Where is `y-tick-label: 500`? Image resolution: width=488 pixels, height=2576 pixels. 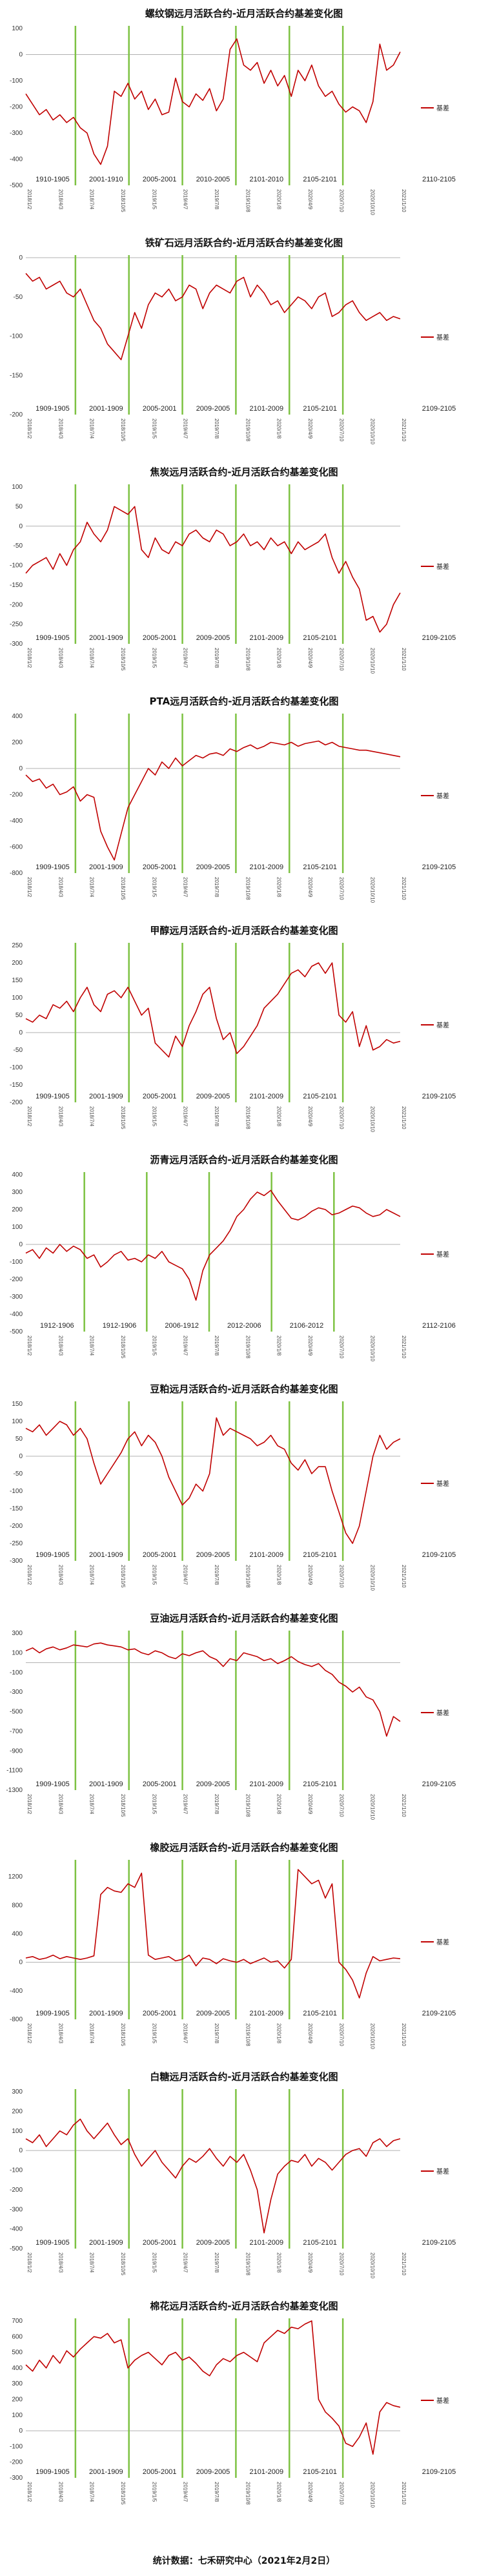 y-tick-label: 500 is located at coordinates (17, 2352).